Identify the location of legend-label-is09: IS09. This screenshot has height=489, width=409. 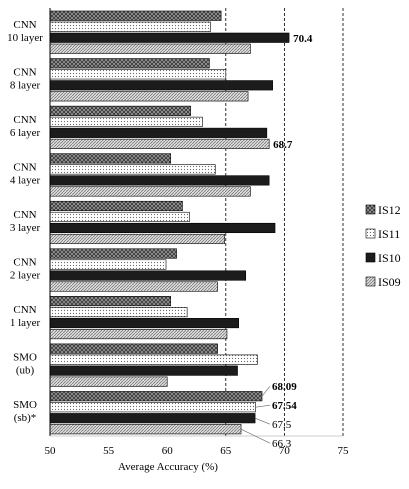
(389, 282).